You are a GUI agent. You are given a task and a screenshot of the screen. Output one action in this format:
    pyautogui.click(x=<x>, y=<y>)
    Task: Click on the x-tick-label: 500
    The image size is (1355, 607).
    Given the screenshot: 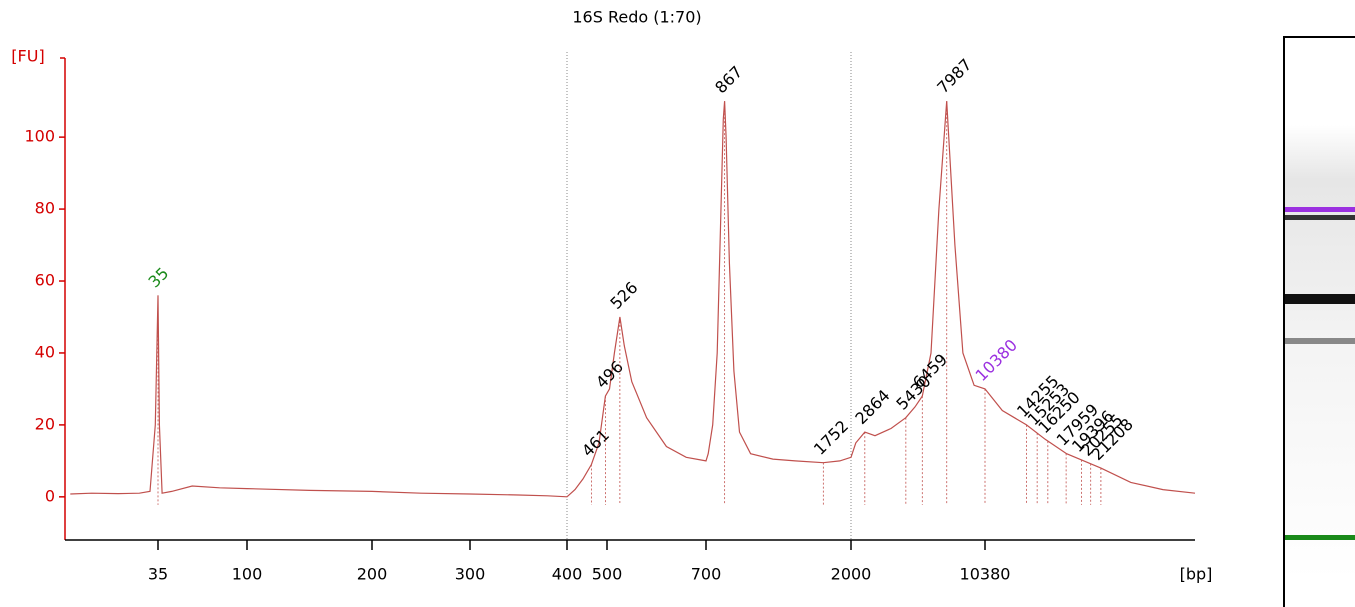 What is the action you would take?
    pyautogui.click(x=607, y=574)
    